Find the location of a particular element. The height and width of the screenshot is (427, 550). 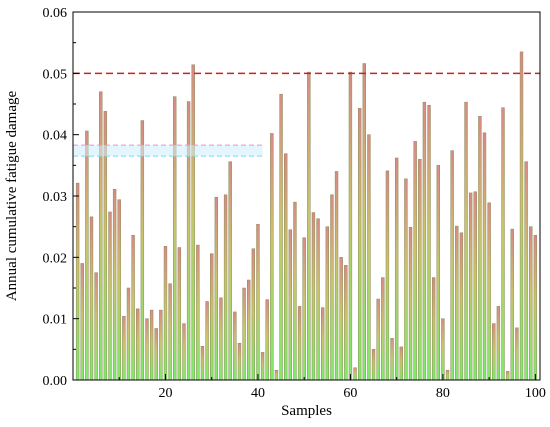

x-tick-label: 40 is located at coordinates (258, 393).